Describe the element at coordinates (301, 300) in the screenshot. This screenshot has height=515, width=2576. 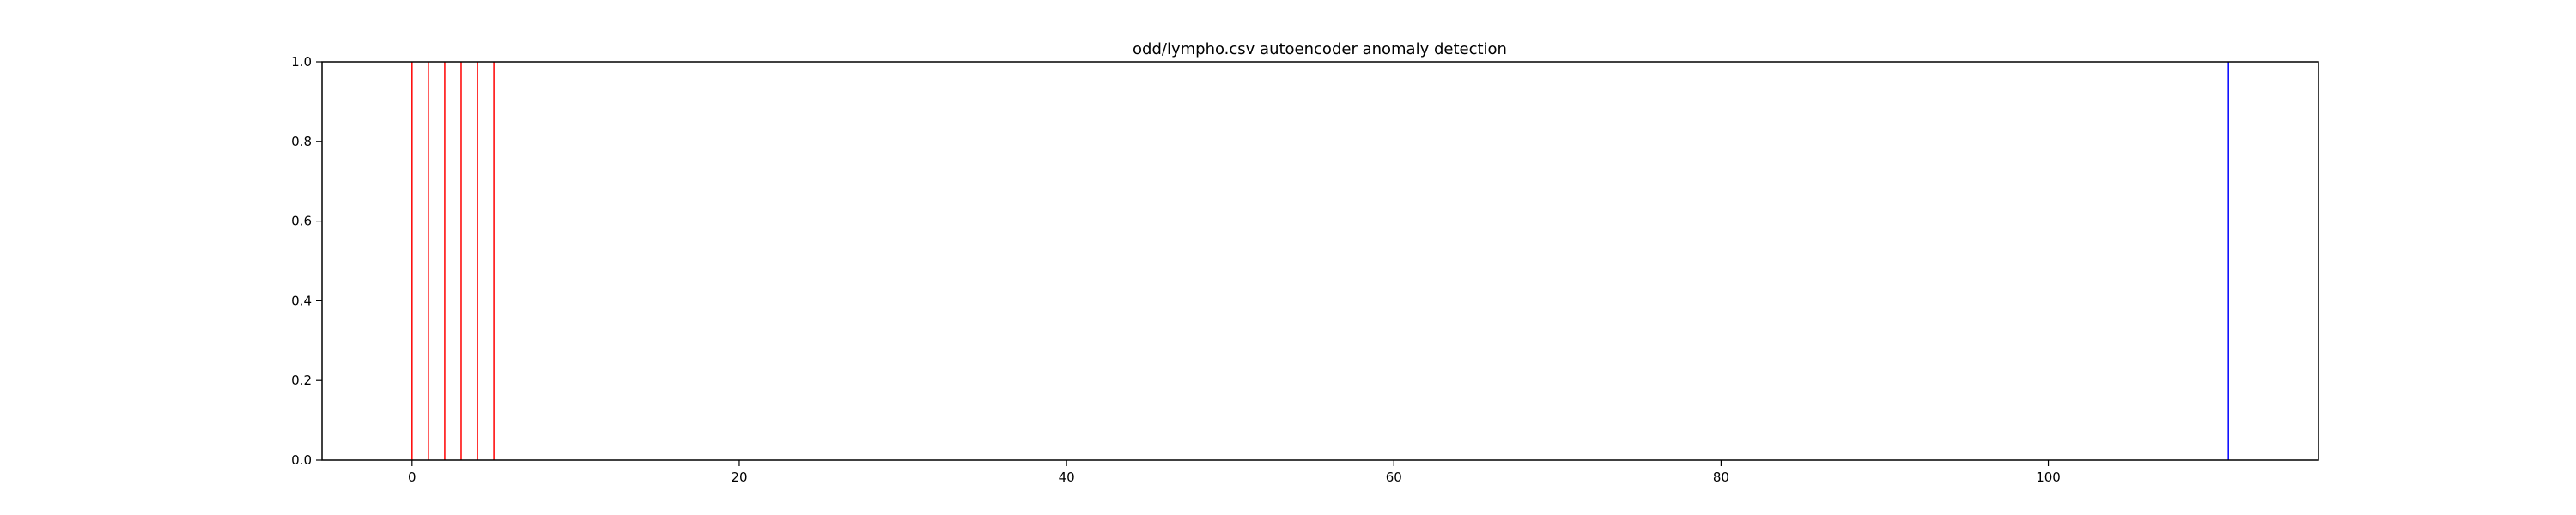
I see `y-tick-label: 0.4` at that location.